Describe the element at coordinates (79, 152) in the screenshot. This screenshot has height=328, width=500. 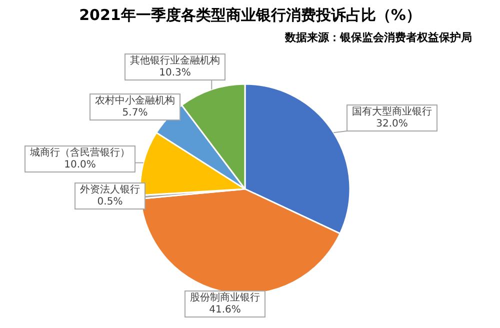
I see `slice-label: 城商行（含民营银行）` at that location.